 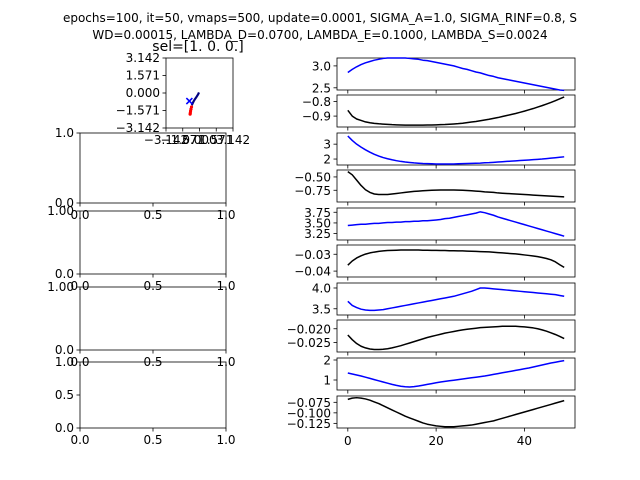 What do you see at coordinates (138, 111) in the screenshot?
I see `phase-ytick-label: −1.571` at bounding box center [138, 111].